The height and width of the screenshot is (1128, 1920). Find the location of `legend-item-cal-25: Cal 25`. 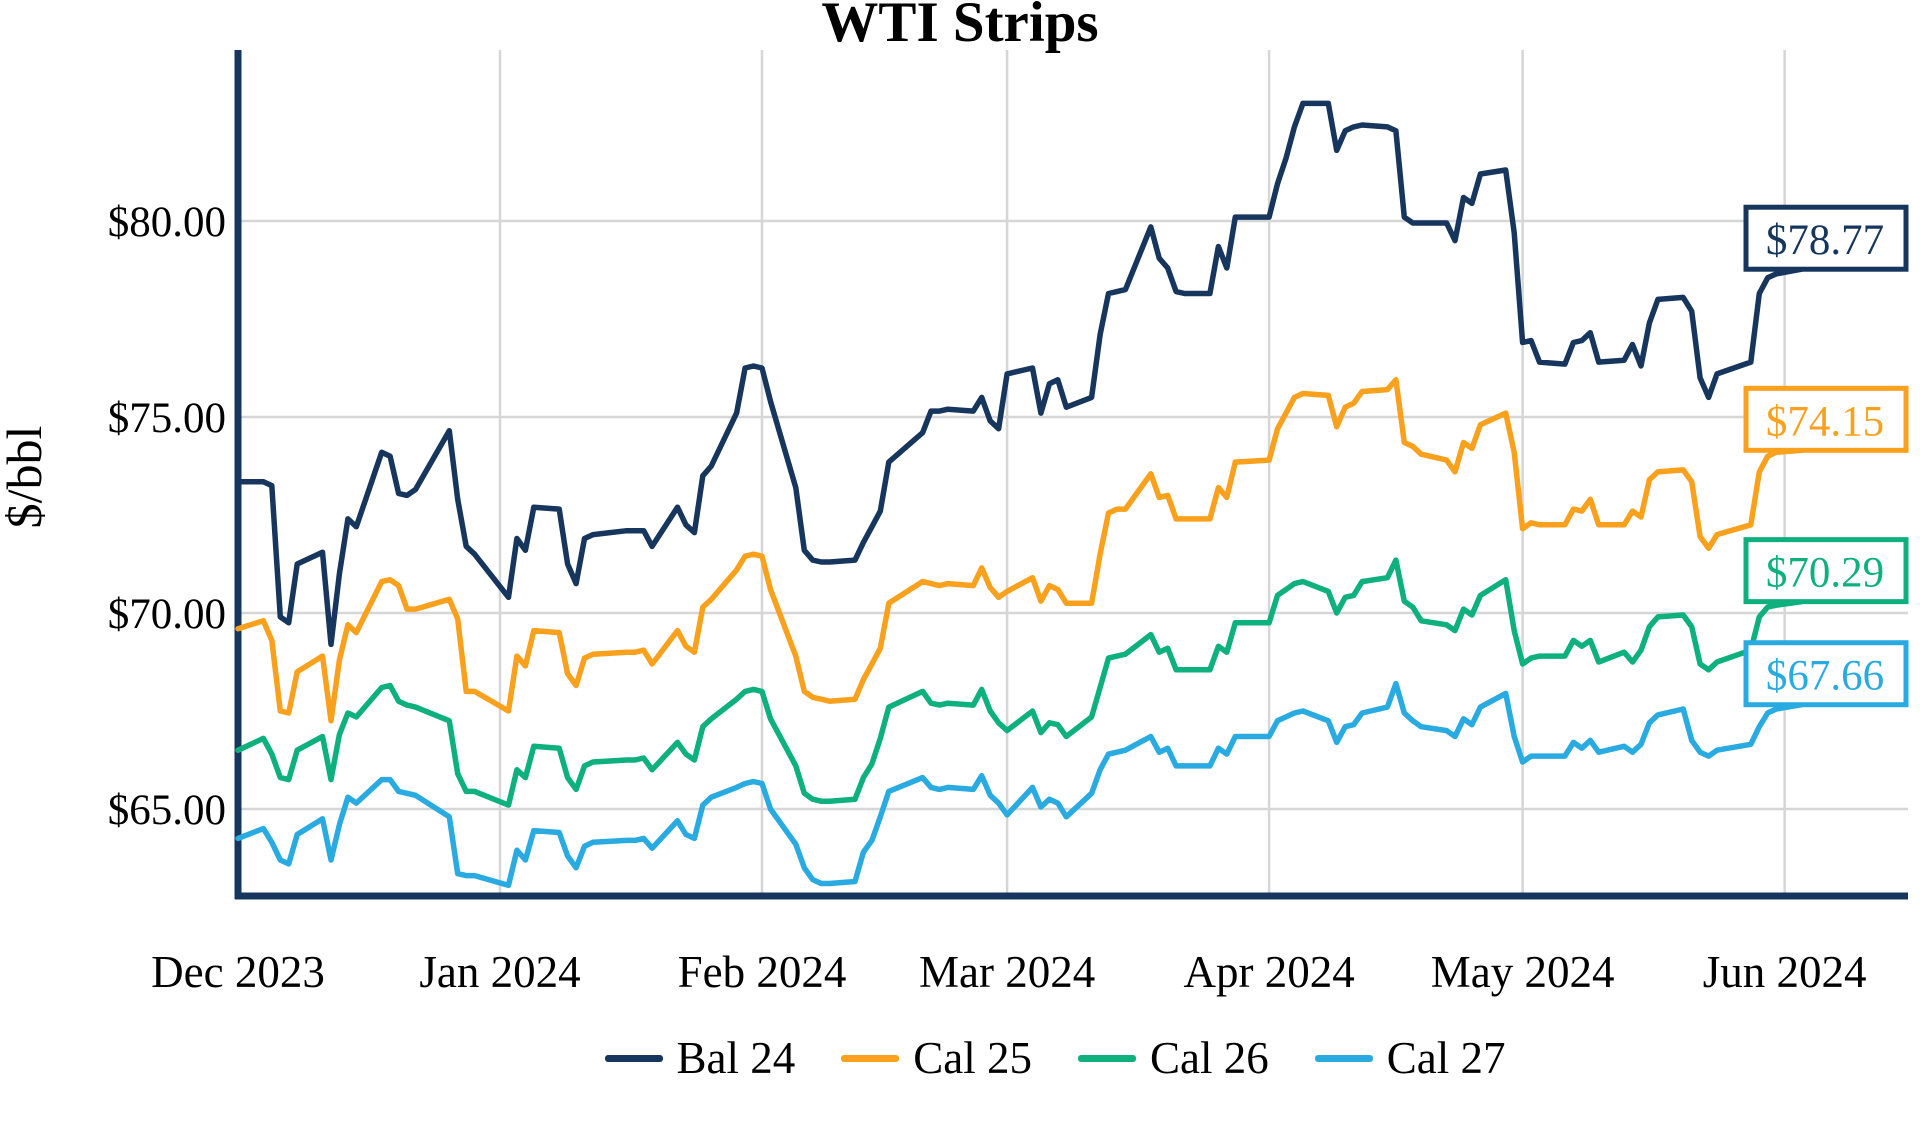

legend-item-cal-25: Cal 25 is located at coordinates (936, 1058).